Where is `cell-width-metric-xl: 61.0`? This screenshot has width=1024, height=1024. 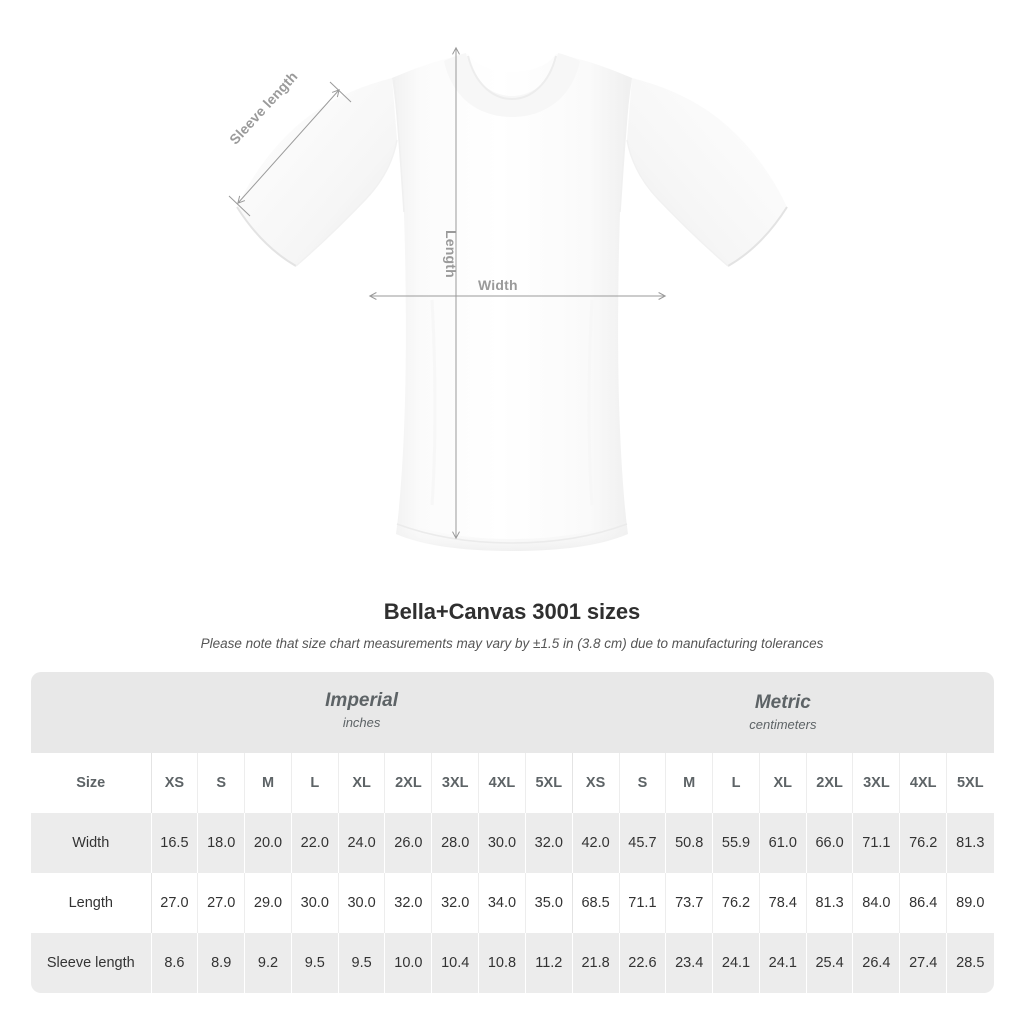 cell-width-metric-xl: 61.0 is located at coordinates (782, 843).